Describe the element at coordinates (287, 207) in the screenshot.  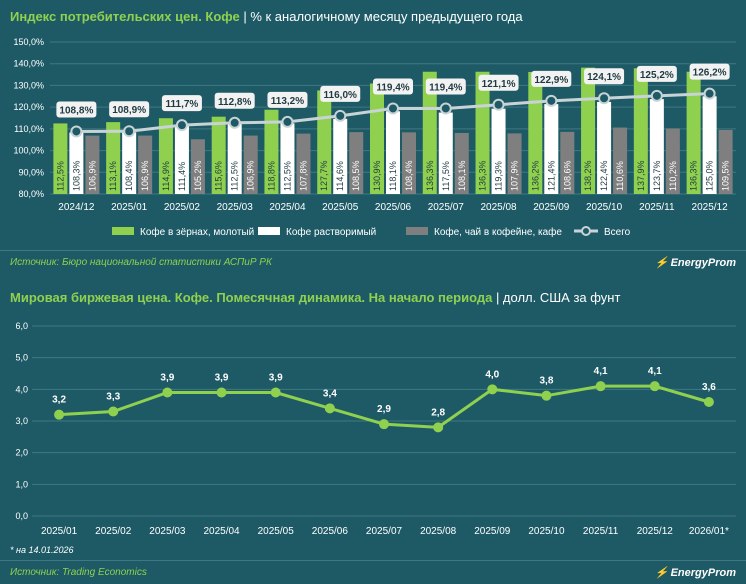
I see `x-tick-label: 2025/04` at that location.